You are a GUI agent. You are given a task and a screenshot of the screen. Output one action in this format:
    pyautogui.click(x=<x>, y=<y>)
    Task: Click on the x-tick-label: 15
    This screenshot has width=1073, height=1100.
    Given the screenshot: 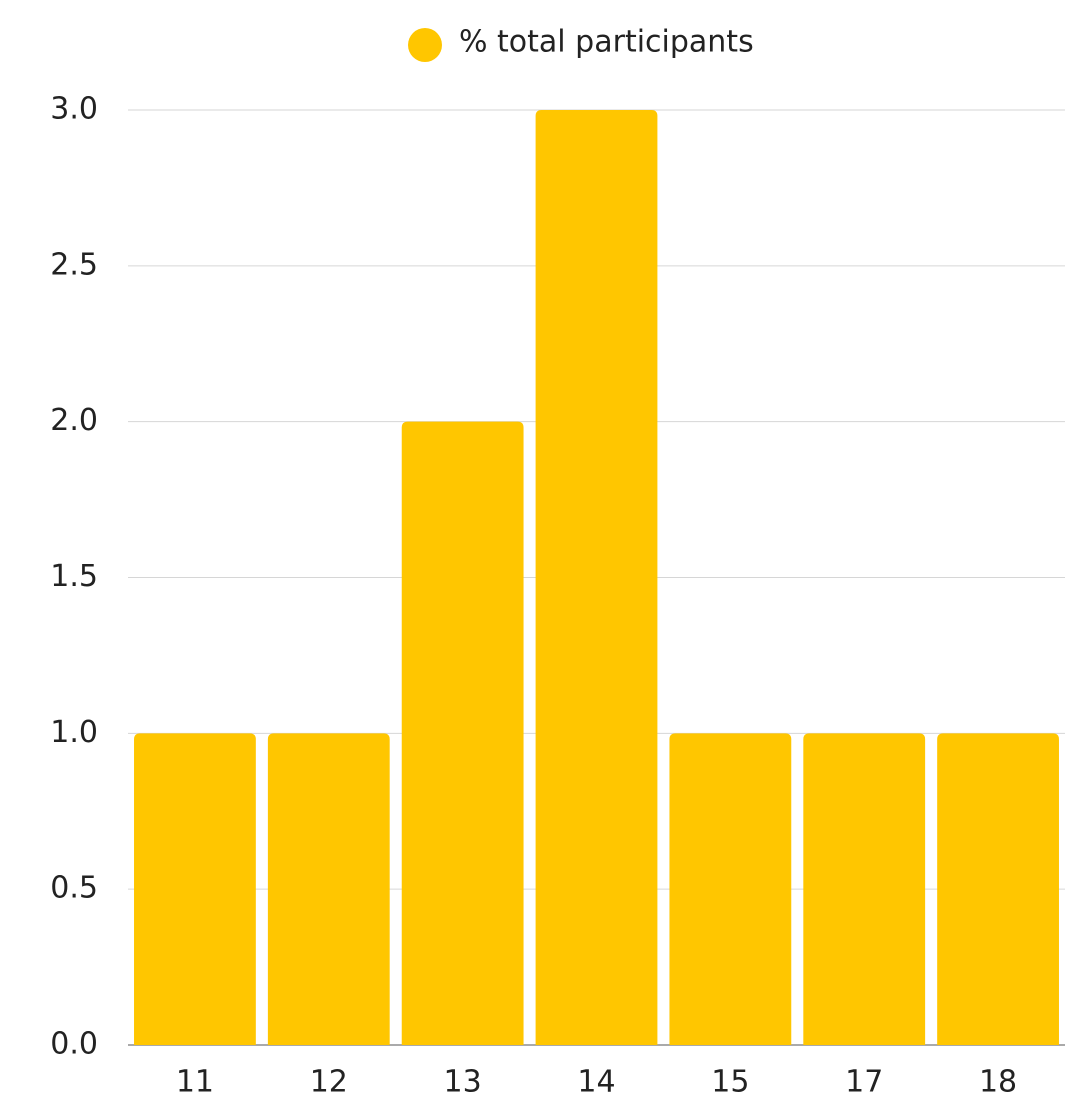 What is the action you would take?
    pyautogui.click(x=730, y=1082)
    